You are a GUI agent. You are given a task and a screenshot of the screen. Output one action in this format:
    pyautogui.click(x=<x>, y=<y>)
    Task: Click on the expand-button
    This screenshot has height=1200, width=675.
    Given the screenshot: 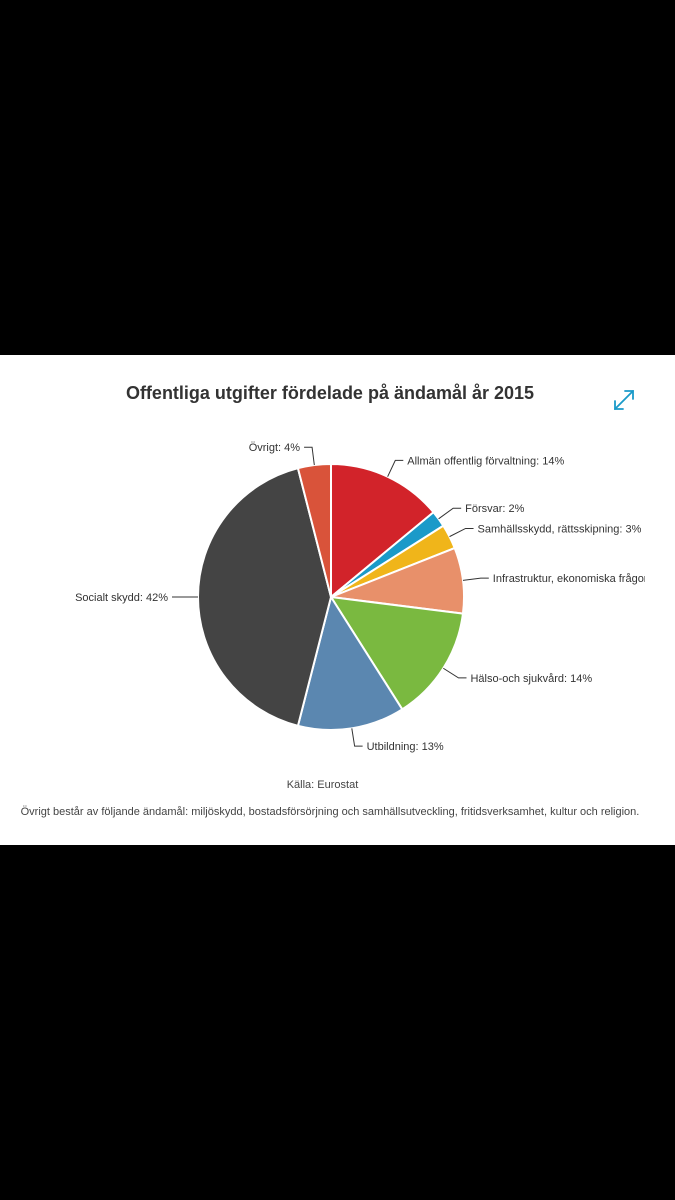 What is the action you would take?
    pyautogui.click(x=624, y=400)
    